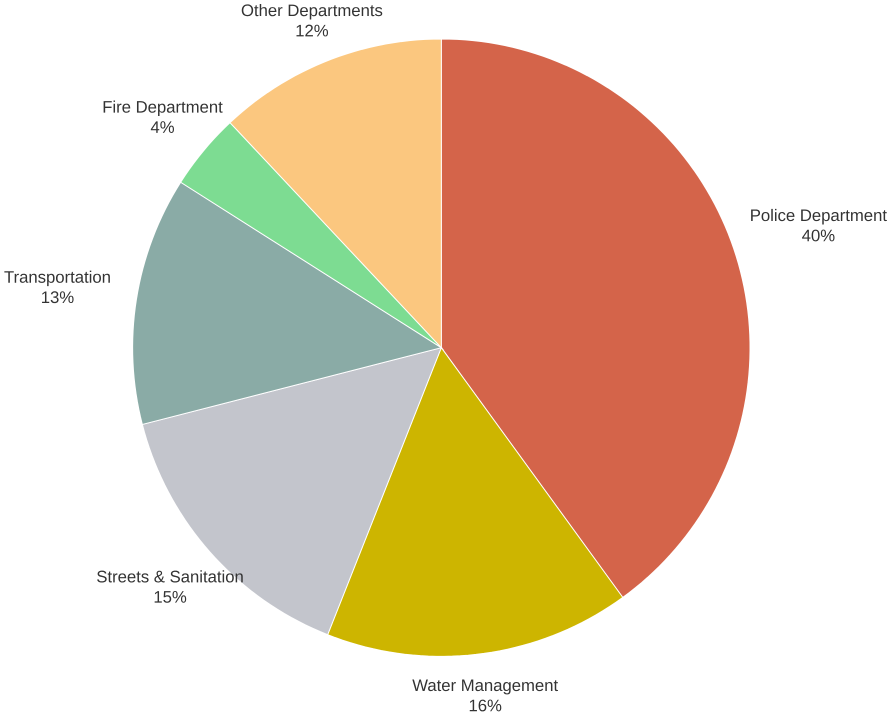 The height and width of the screenshot is (715, 891). I want to click on data-label: 12%, so click(312, 30).